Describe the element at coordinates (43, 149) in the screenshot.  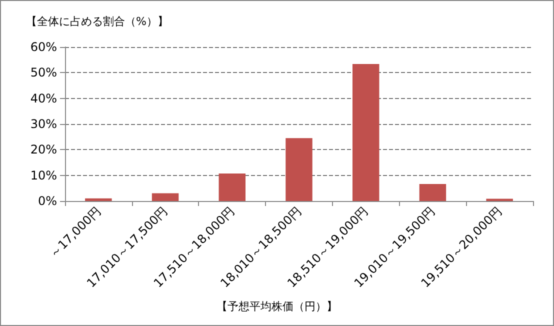
I see `y-tick-label: 20%` at that location.